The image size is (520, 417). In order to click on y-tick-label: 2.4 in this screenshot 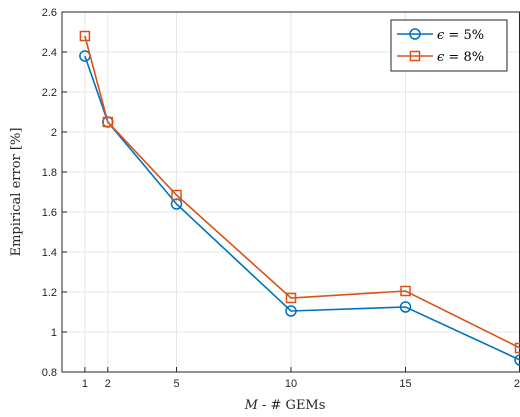, I will do `click(49, 53)`.